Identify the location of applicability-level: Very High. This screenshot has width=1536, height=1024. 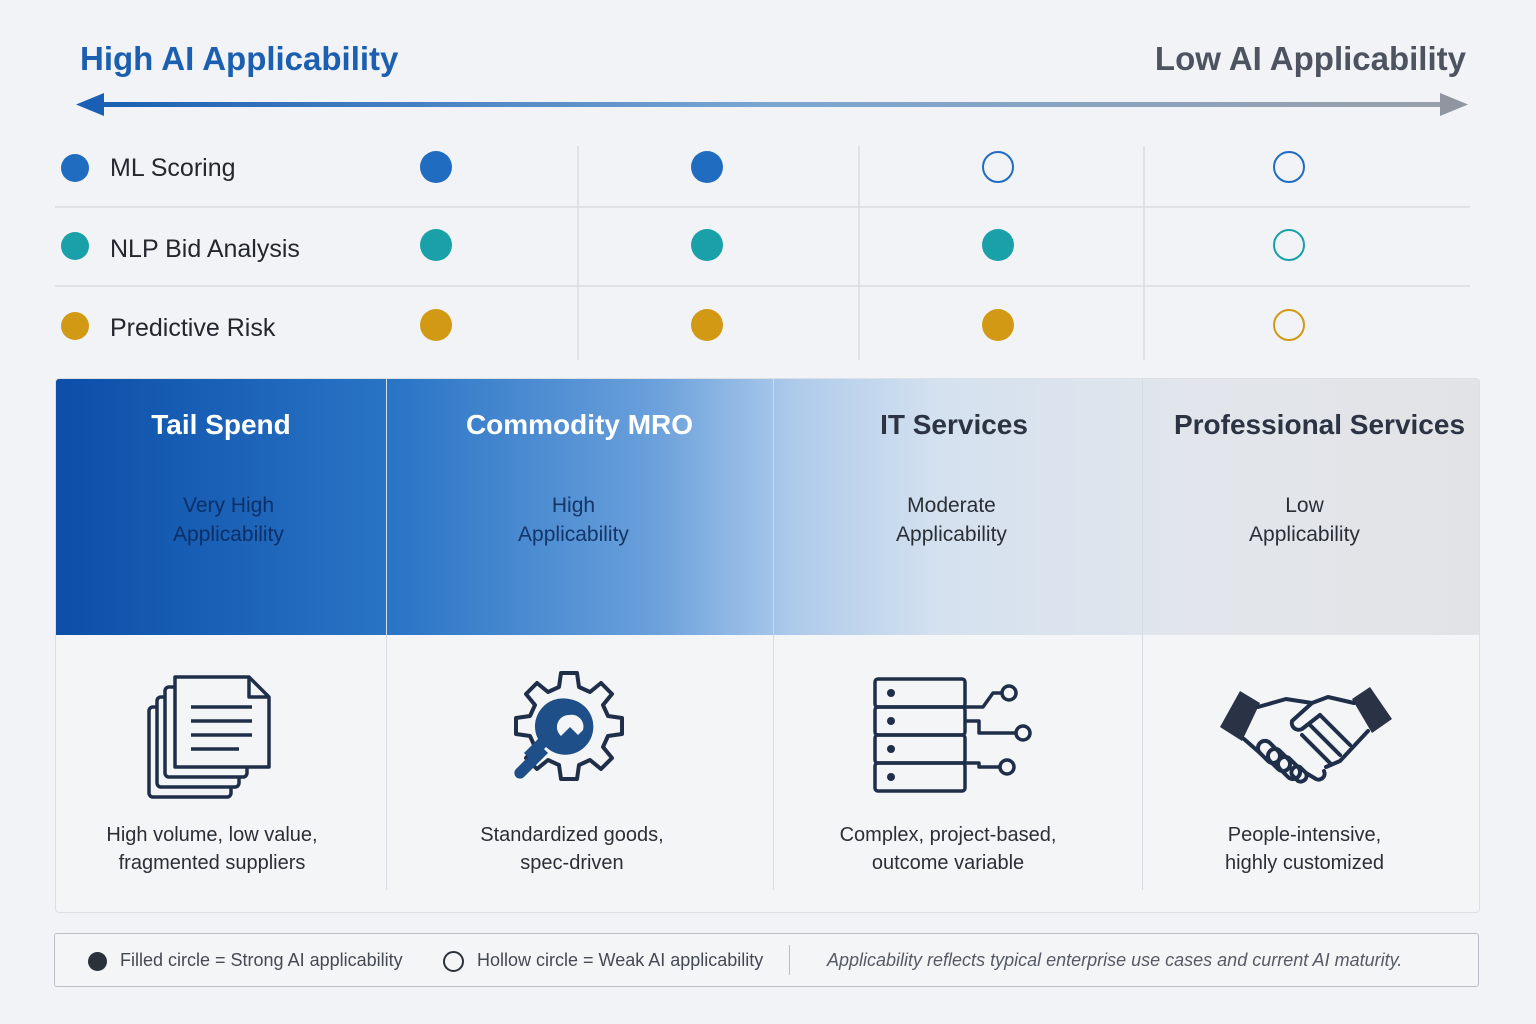
(228, 505).